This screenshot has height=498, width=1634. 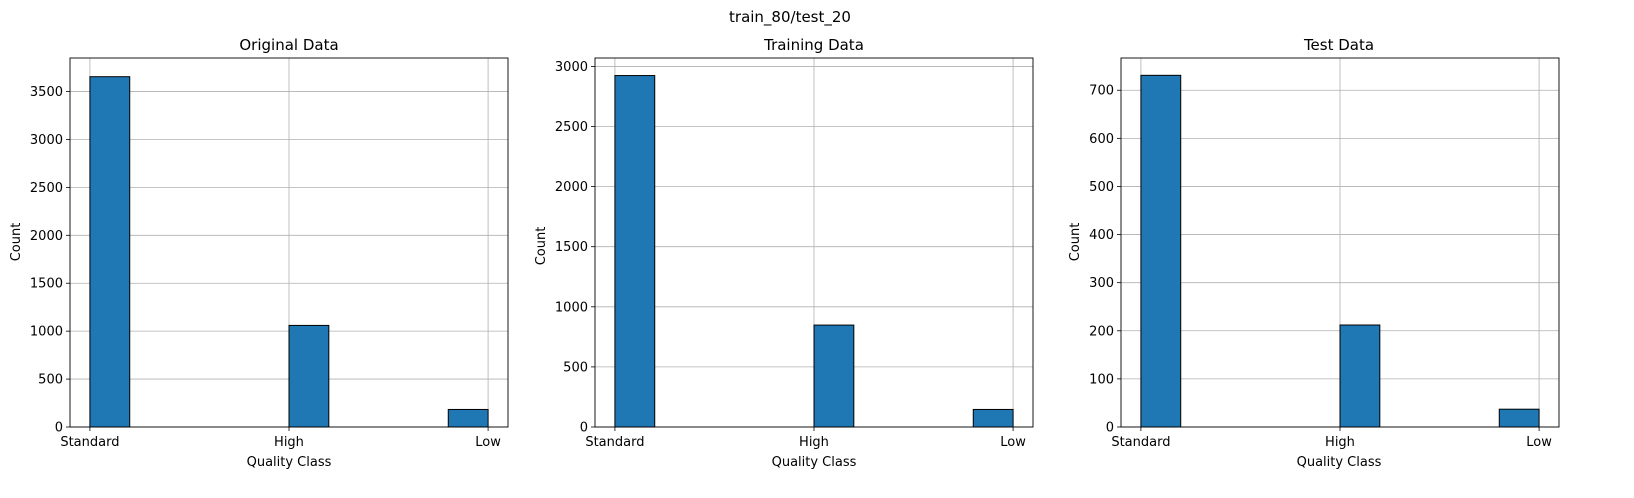 I want to click on y-tick-label: 200, so click(x=1101, y=331).